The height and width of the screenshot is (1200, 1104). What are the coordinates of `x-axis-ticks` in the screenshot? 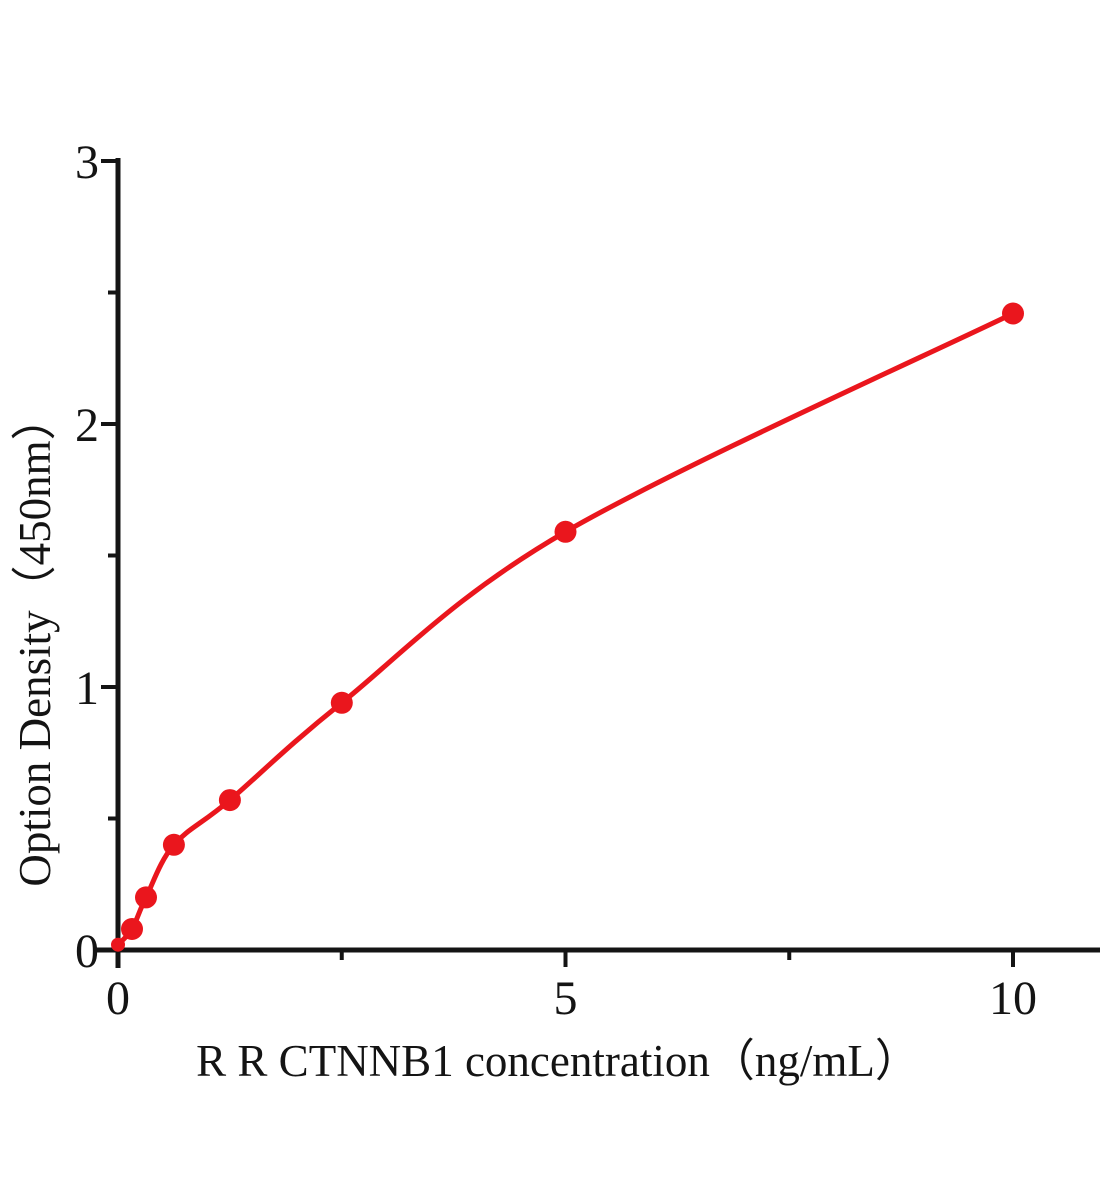 It's located at (565, 958).